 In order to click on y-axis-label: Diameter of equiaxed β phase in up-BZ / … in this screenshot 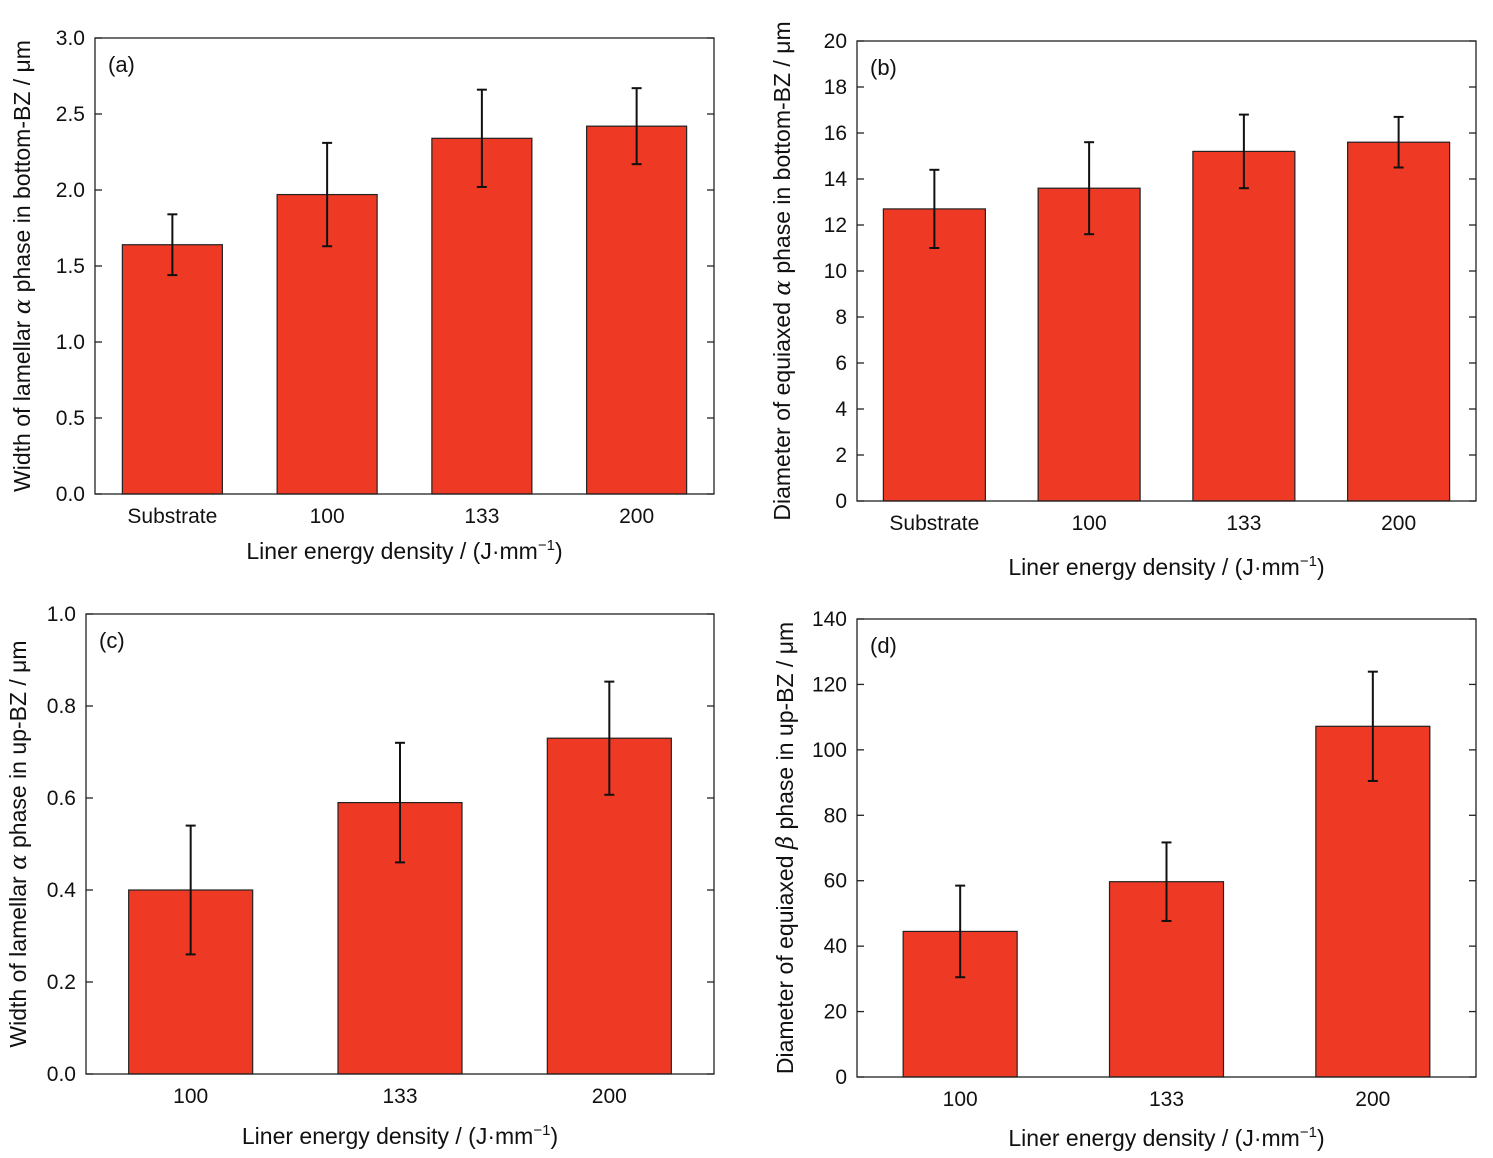, I will do `click(785, 848)`.